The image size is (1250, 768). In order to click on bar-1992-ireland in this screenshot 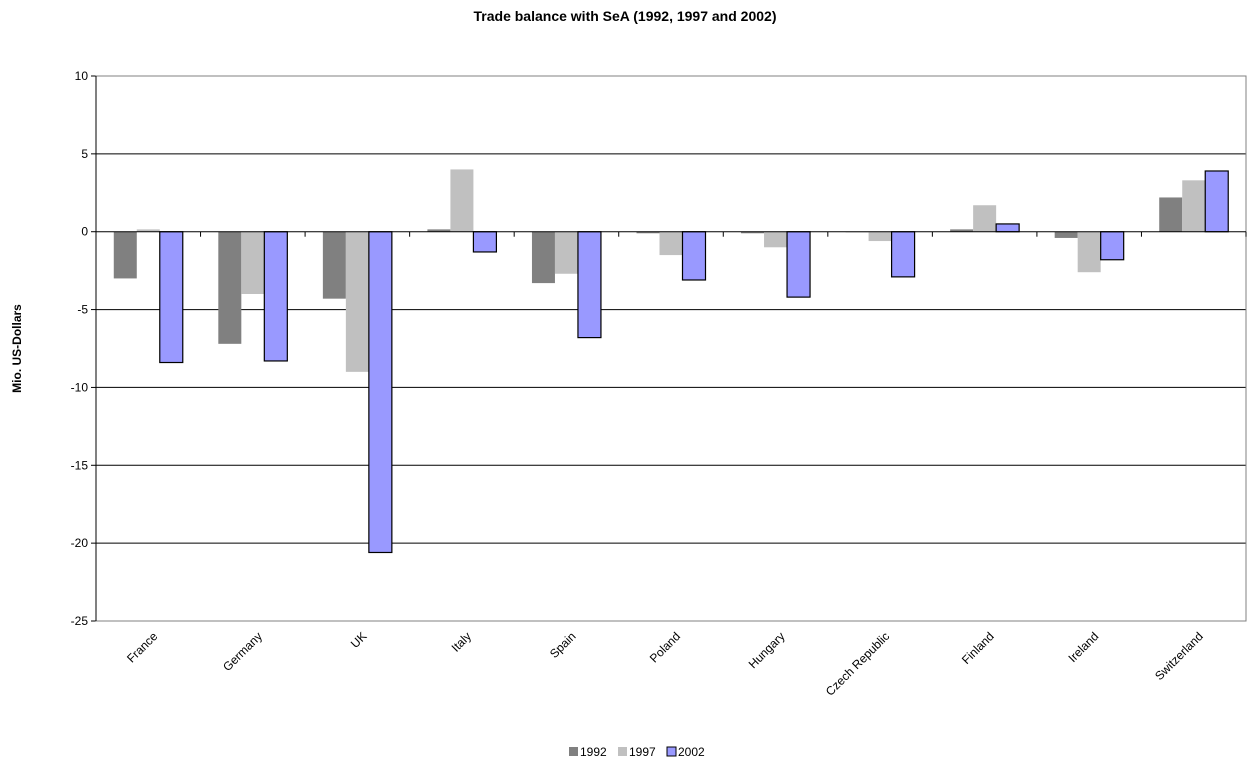, I will do `click(1066, 234)`.